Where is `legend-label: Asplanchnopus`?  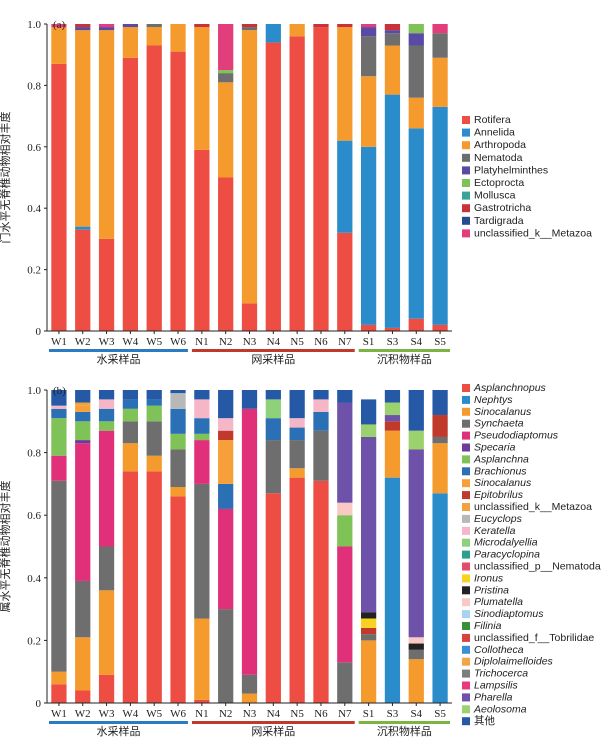
legend-label: Asplanchnopus is located at coordinates (510, 388).